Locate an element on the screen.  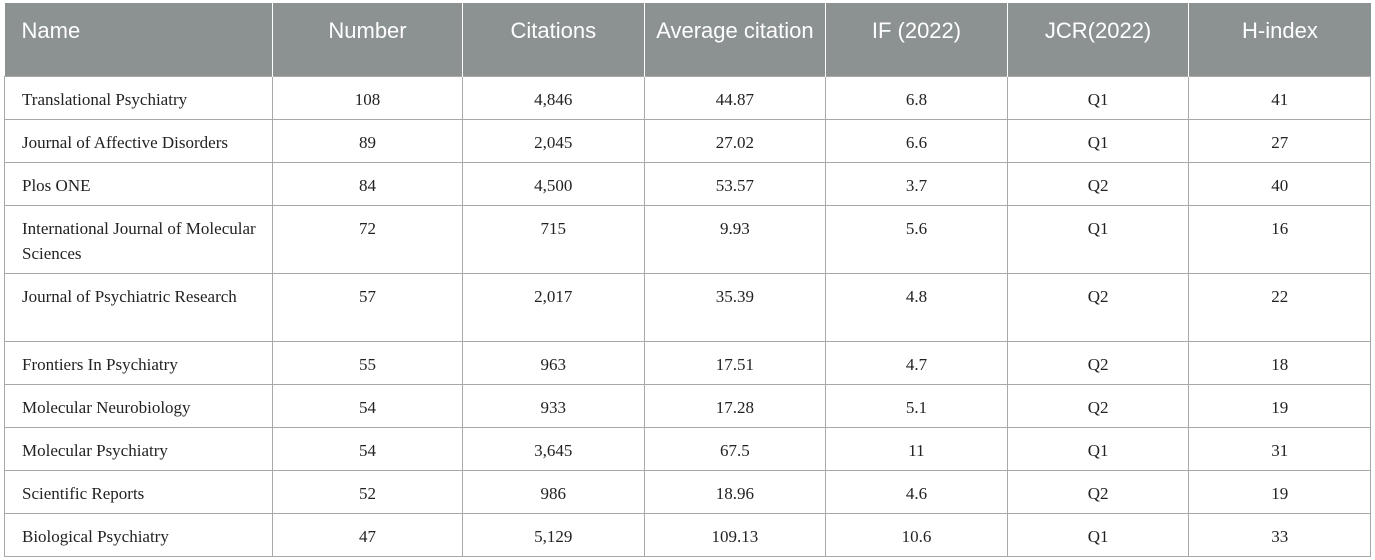
header-number: Number is located at coordinates (367, 39).